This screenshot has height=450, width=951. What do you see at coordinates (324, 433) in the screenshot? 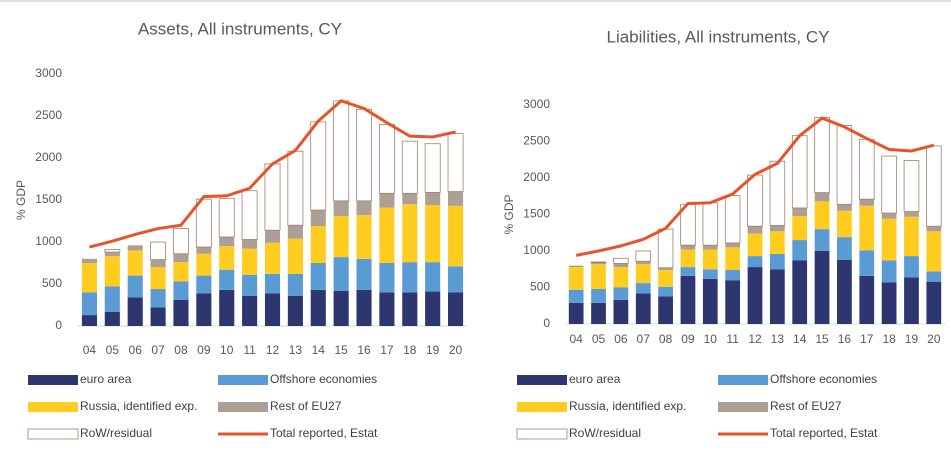
I see `legend-label: Total reported, Estat` at bounding box center [324, 433].